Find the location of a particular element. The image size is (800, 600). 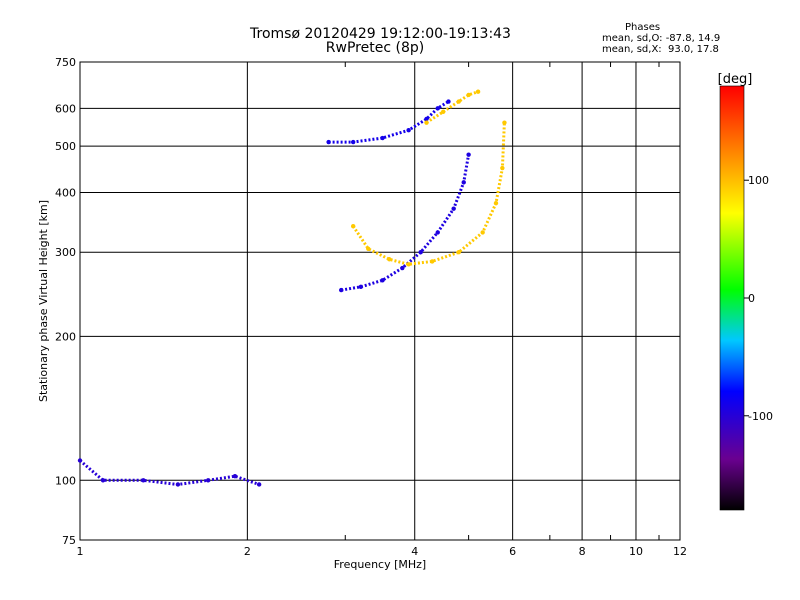

x-tick-label: 12 is located at coordinates (680, 551).